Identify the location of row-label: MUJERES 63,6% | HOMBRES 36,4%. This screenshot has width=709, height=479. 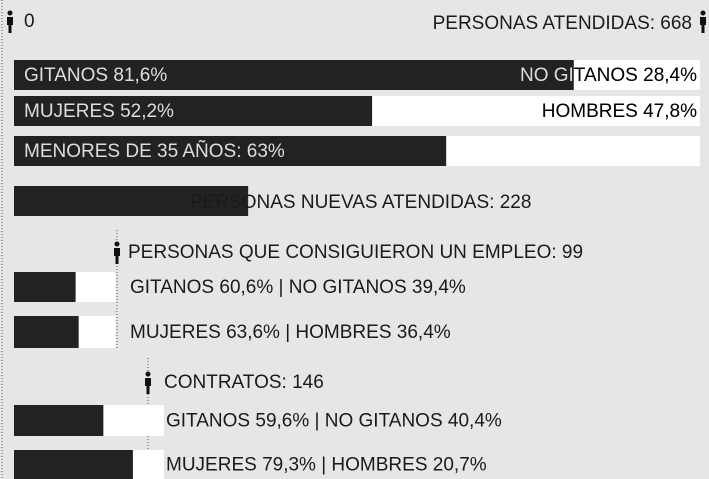
(290, 332).